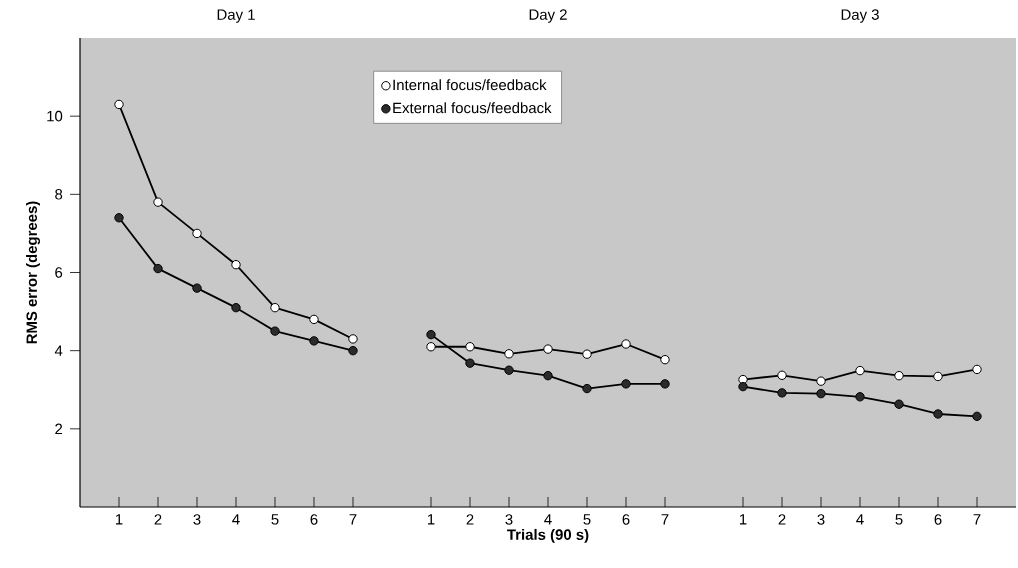  What do you see at coordinates (33, 272) in the screenshot?
I see `y-axis-title: RMS error (degrees)` at bounding box center [33, 272].